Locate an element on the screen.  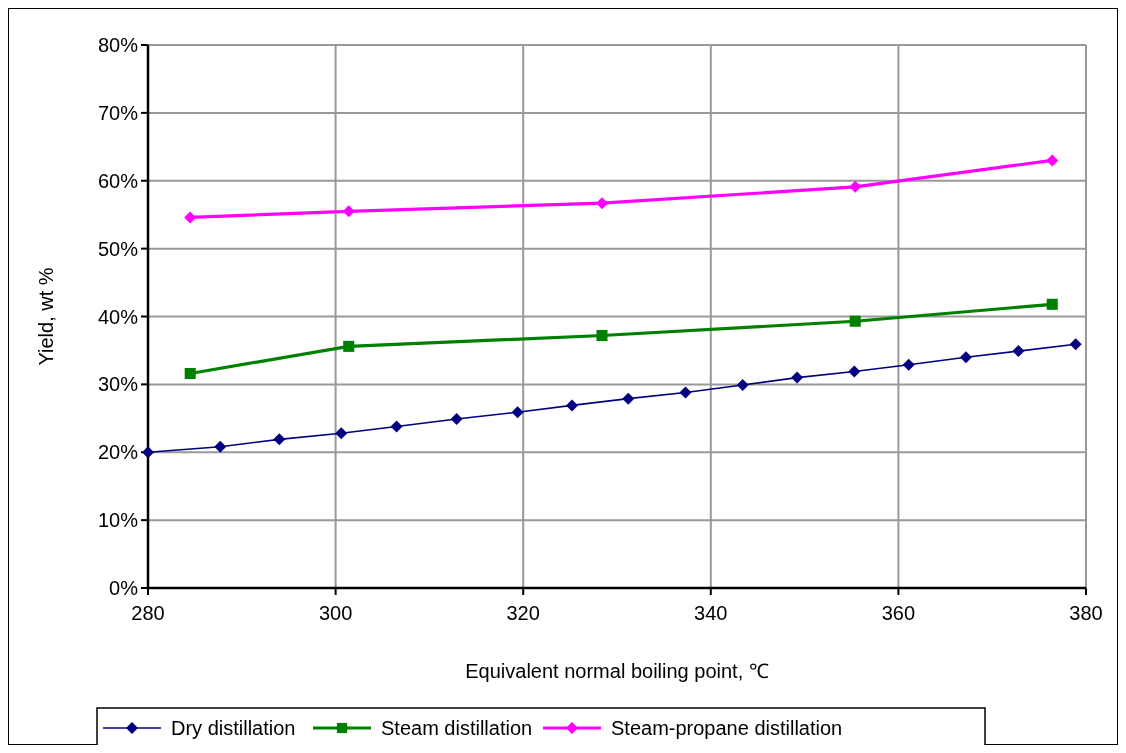
x-tick-label: 300 is located at coordinates (335, 613).